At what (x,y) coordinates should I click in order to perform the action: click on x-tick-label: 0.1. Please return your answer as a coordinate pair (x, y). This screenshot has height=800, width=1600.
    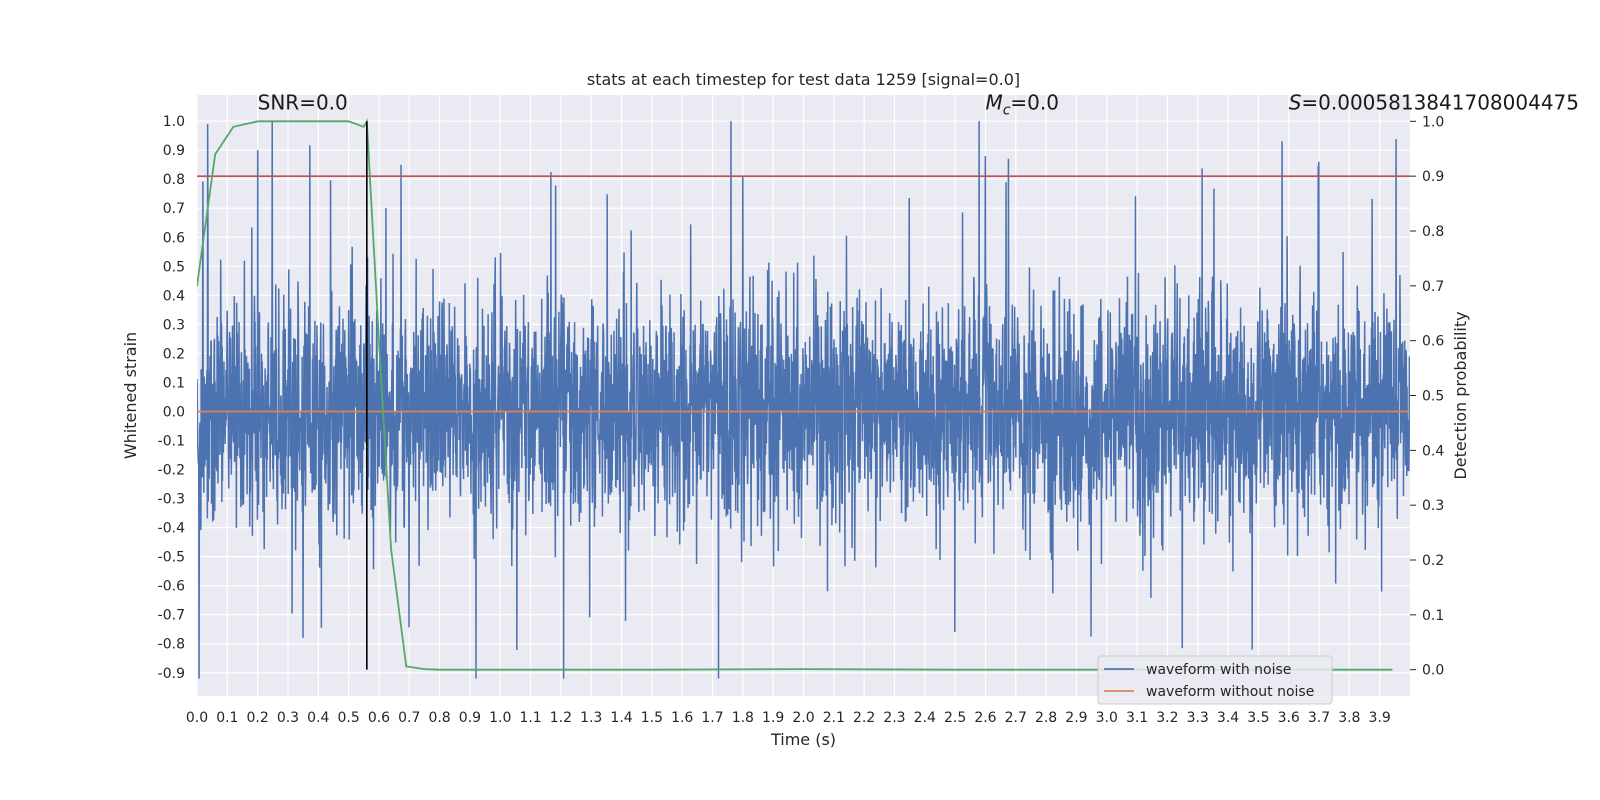
    Looking at the image, I should click on (227, 718).